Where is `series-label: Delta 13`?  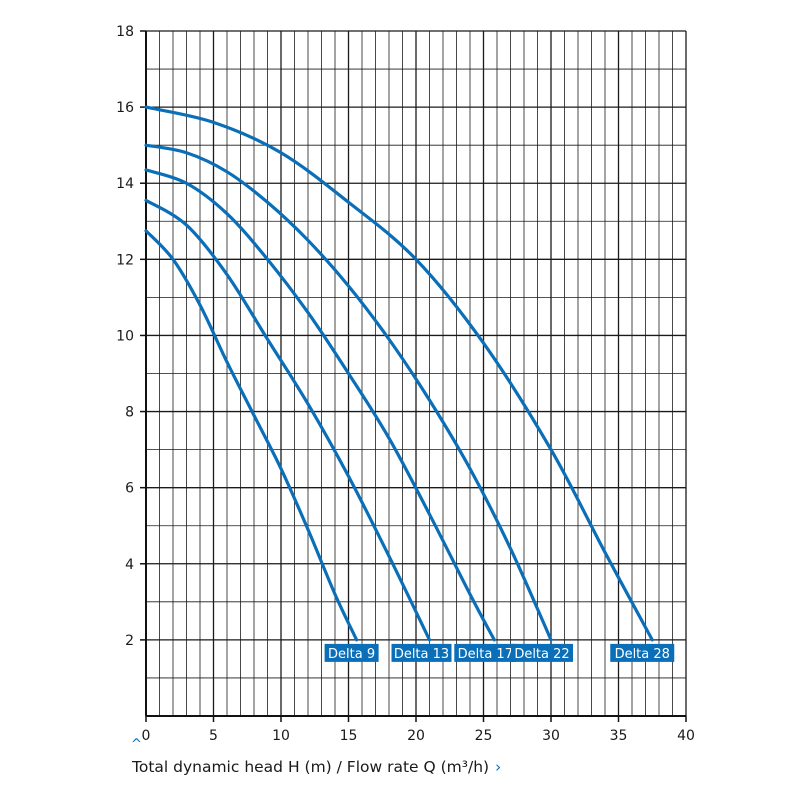 series-label: Delta 13 is located at coordinates (421, 654).